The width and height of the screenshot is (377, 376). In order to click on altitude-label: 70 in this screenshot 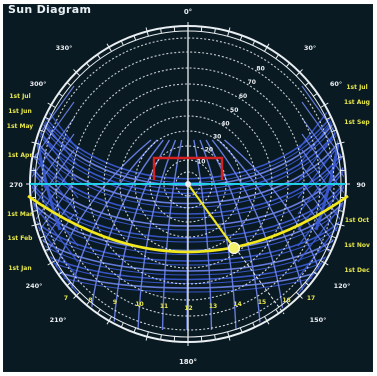, I will do `click(252, 82)`.